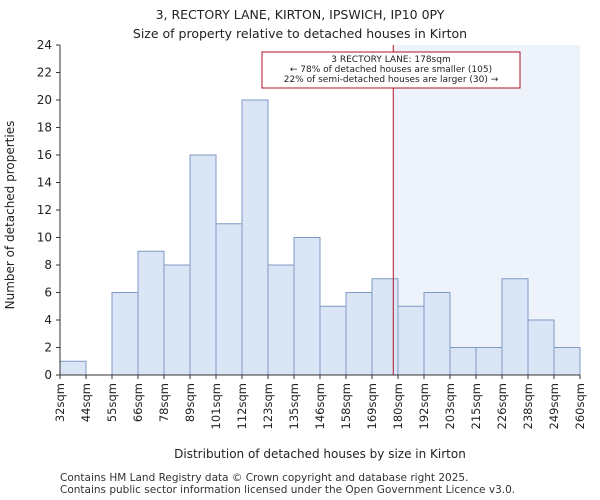  What do you see at coordinates (463, 361) in the screenshot?
I see `bar-203sqm` at bounding box center [463, 361].